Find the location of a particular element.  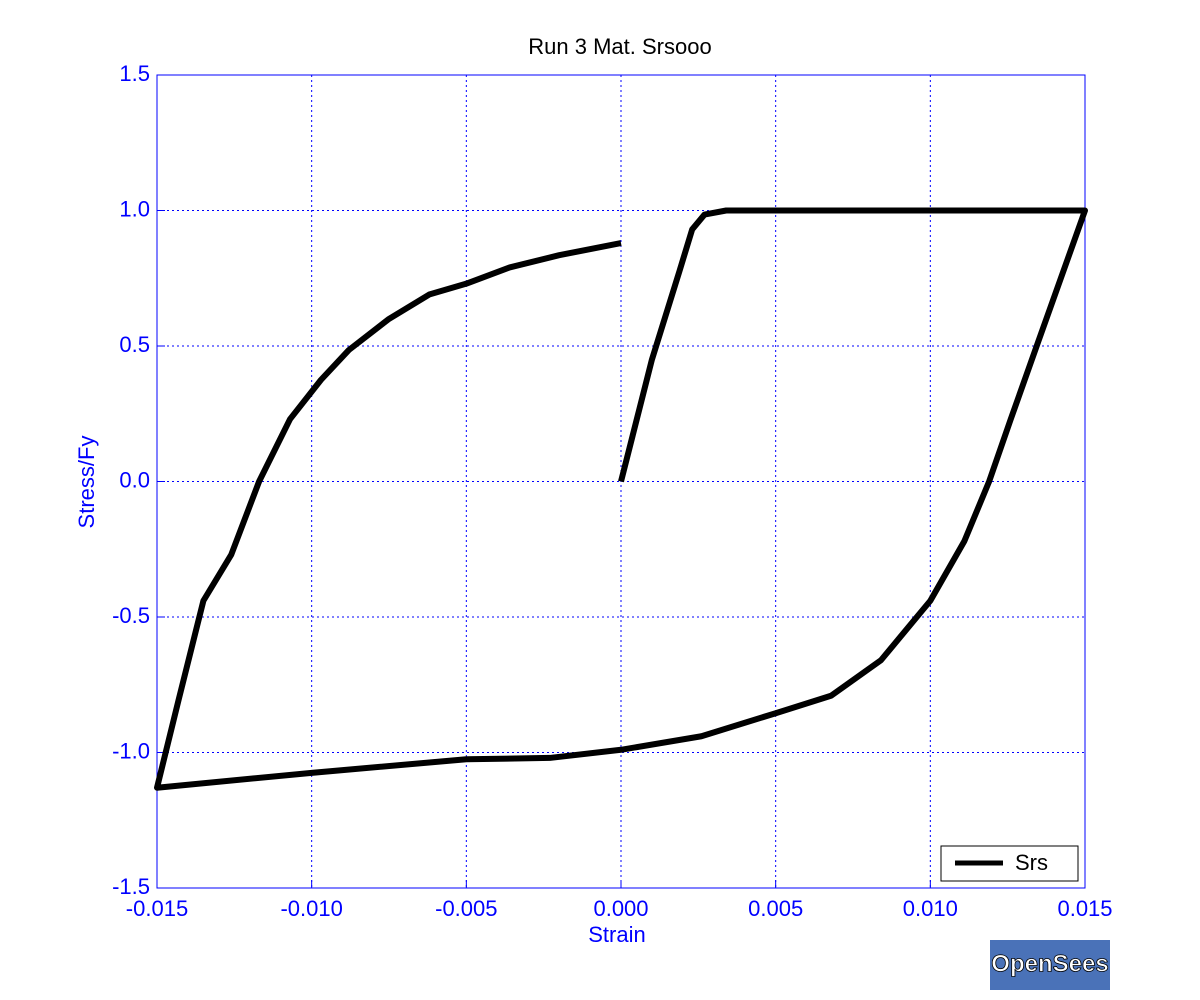

x-axis-label: Strain is located at coordinates (616, 934).